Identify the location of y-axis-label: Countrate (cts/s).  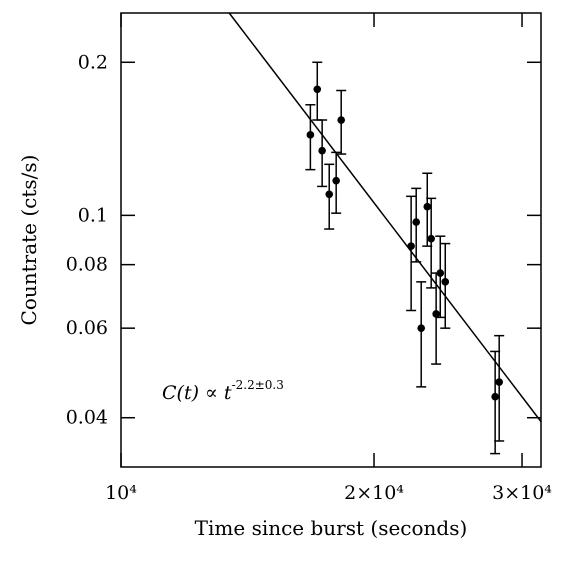
(29, 240).